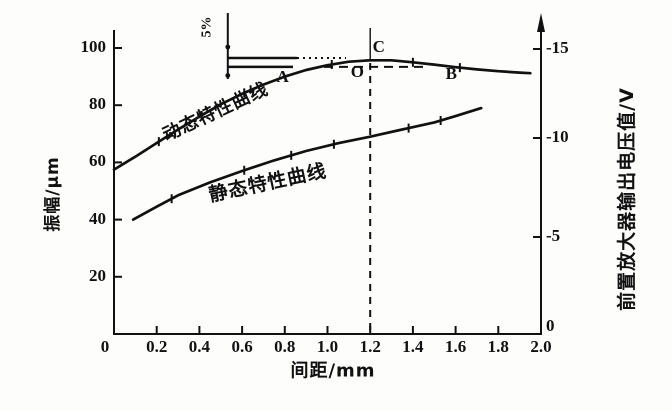  What do you see at coordinates (541, 346) in the screenshot?
I see `x-tick-label: 2.0` at bounding box center [541, 346].